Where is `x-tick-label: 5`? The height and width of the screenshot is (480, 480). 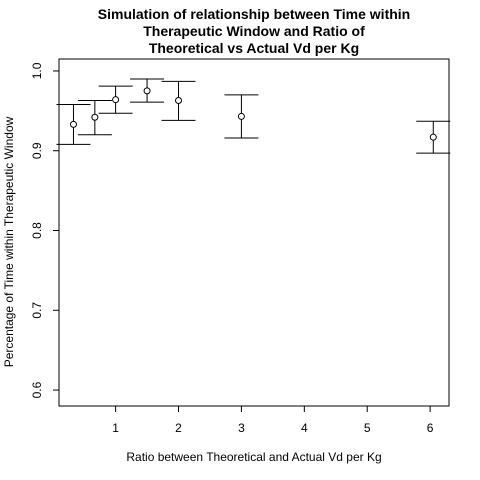 x-tick-label: 5 is located at coordinates (367, 428).